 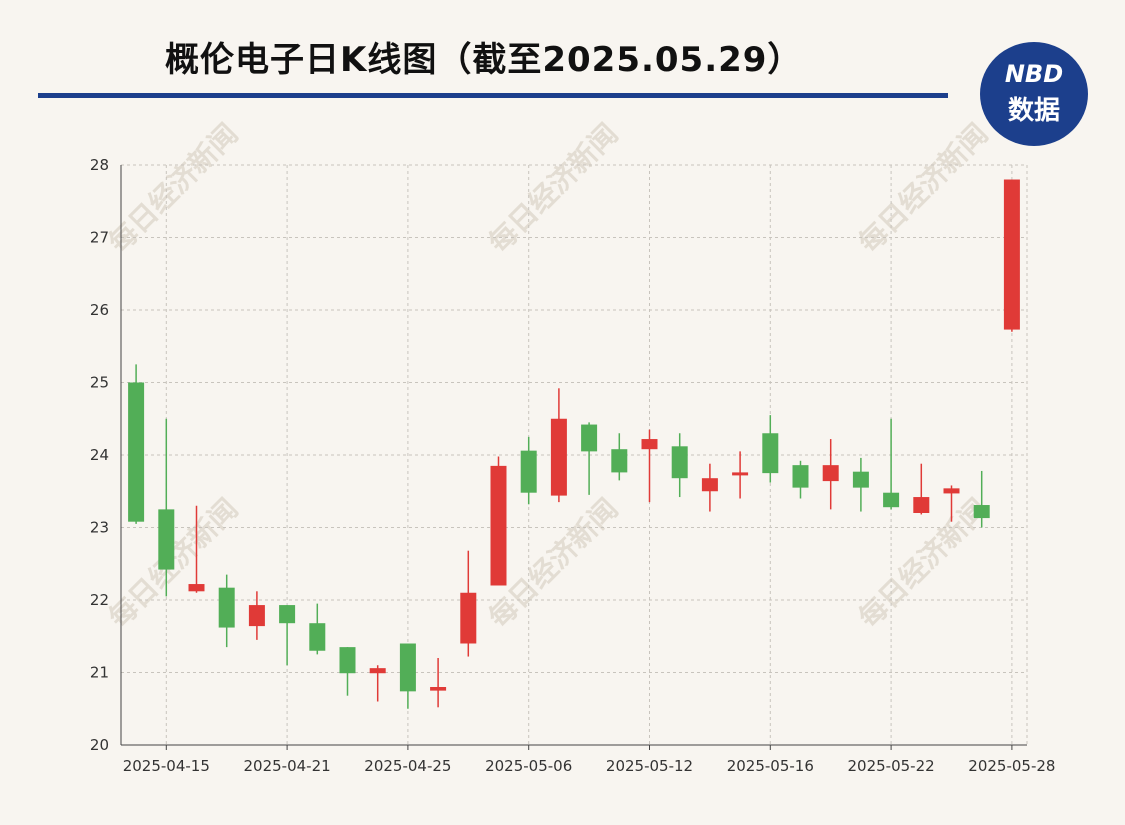 I want to click on y-tick-label: 28, so click(x=99, y=165).